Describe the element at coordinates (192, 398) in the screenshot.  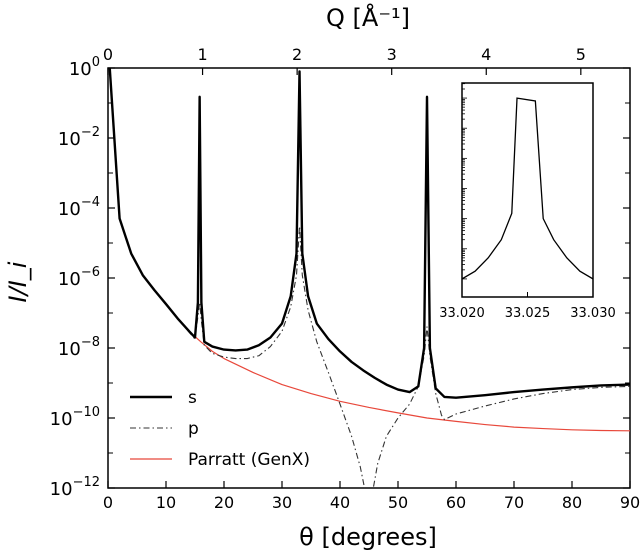
I see `legend-label: s` at that location.